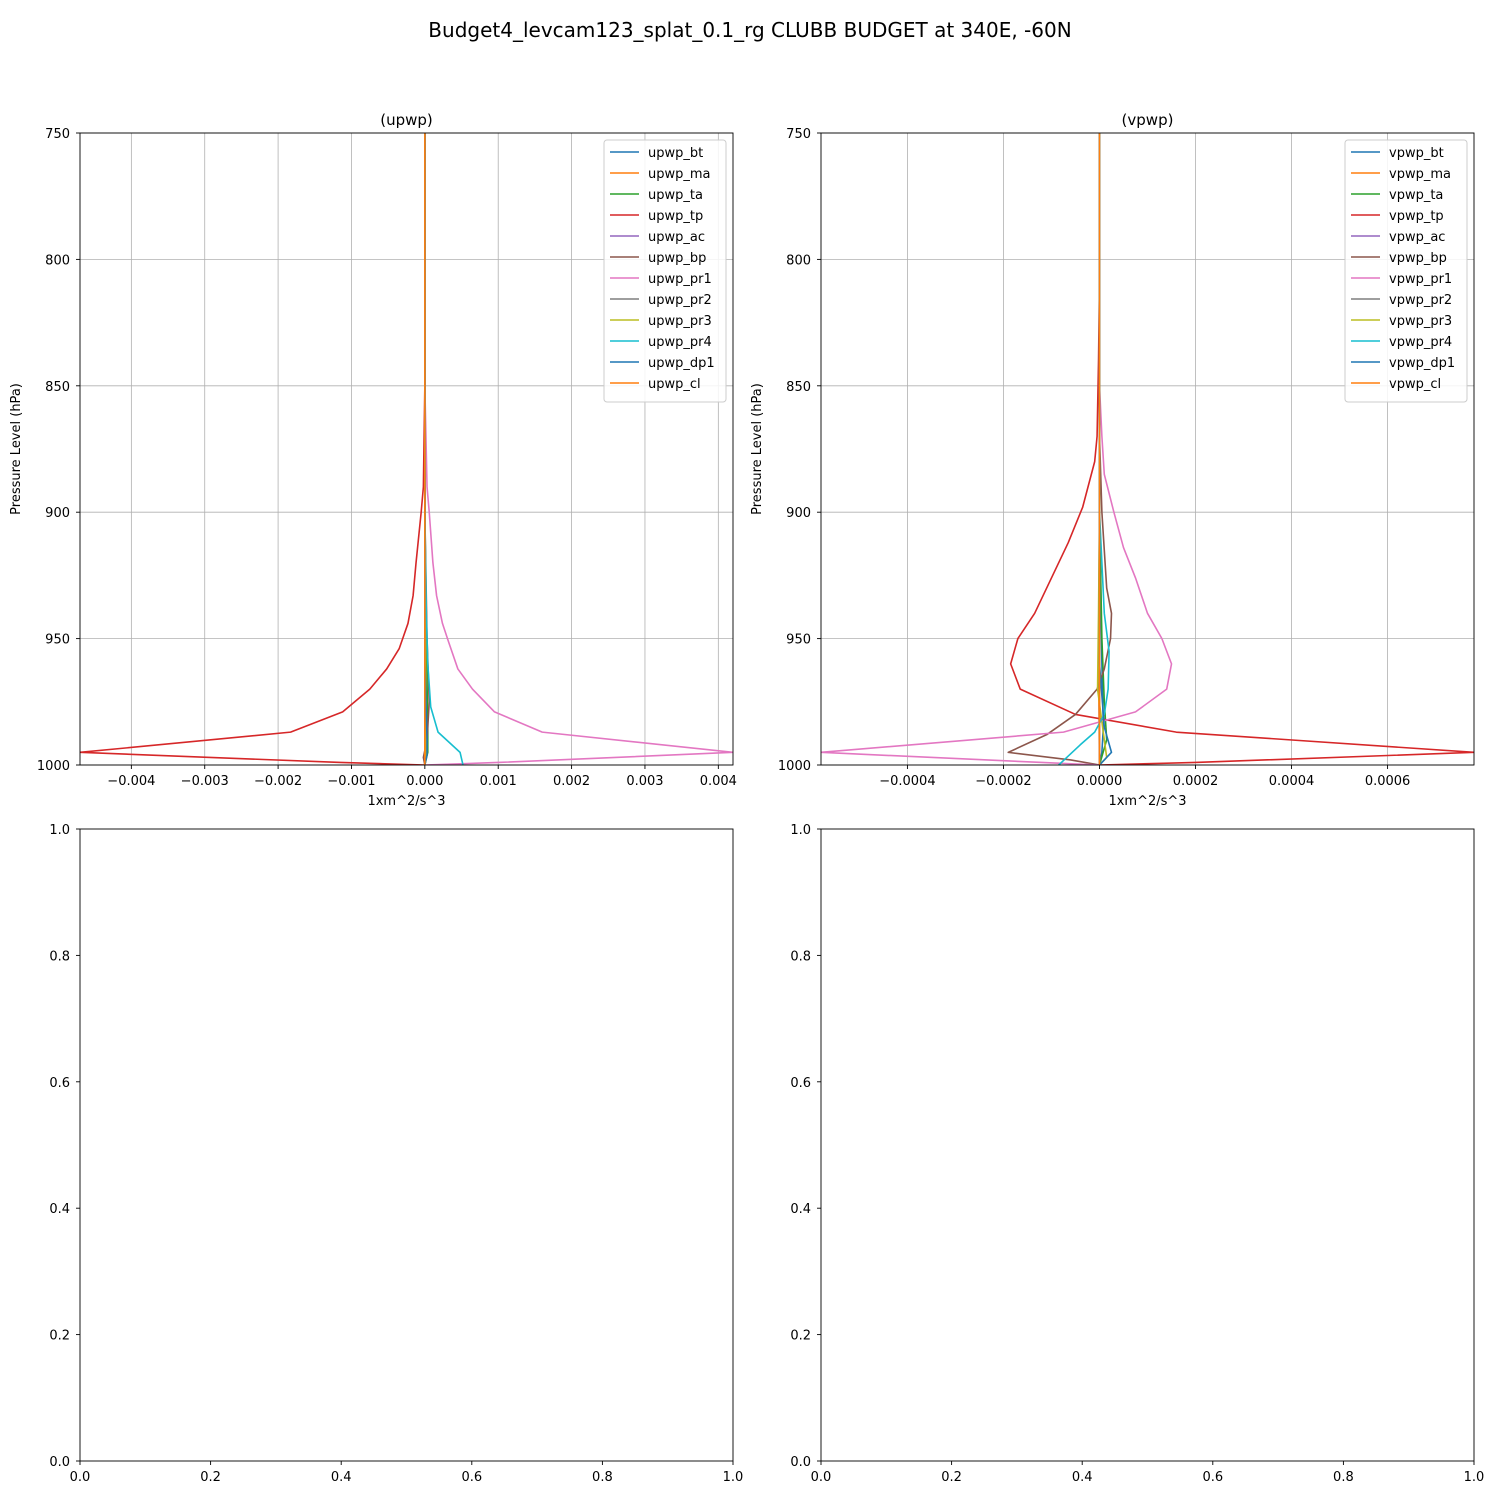 The width and height of the screenshot is (1500, 1505). What do you see at coordinates (57, 387) in the screenshot?
I see `y-tick-label: 850` at bounding box center [57, 387].